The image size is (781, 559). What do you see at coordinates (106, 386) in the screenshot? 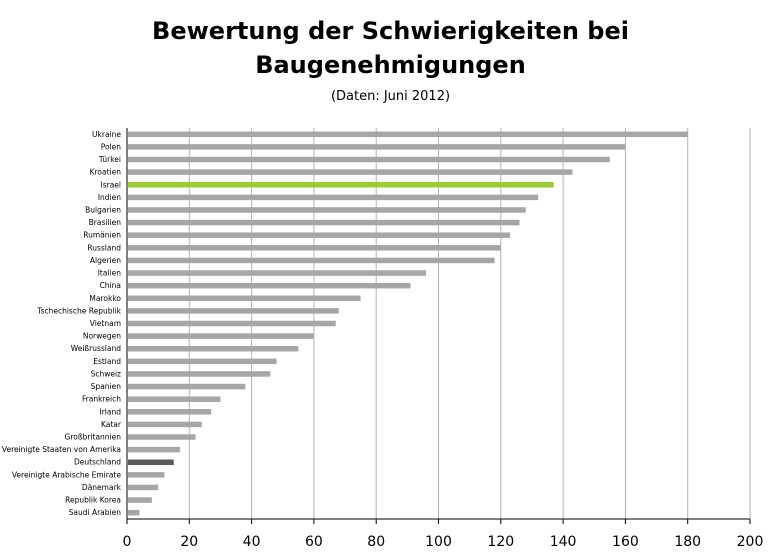
I see `category-label: Spanien` at bounding box center [106, 386].